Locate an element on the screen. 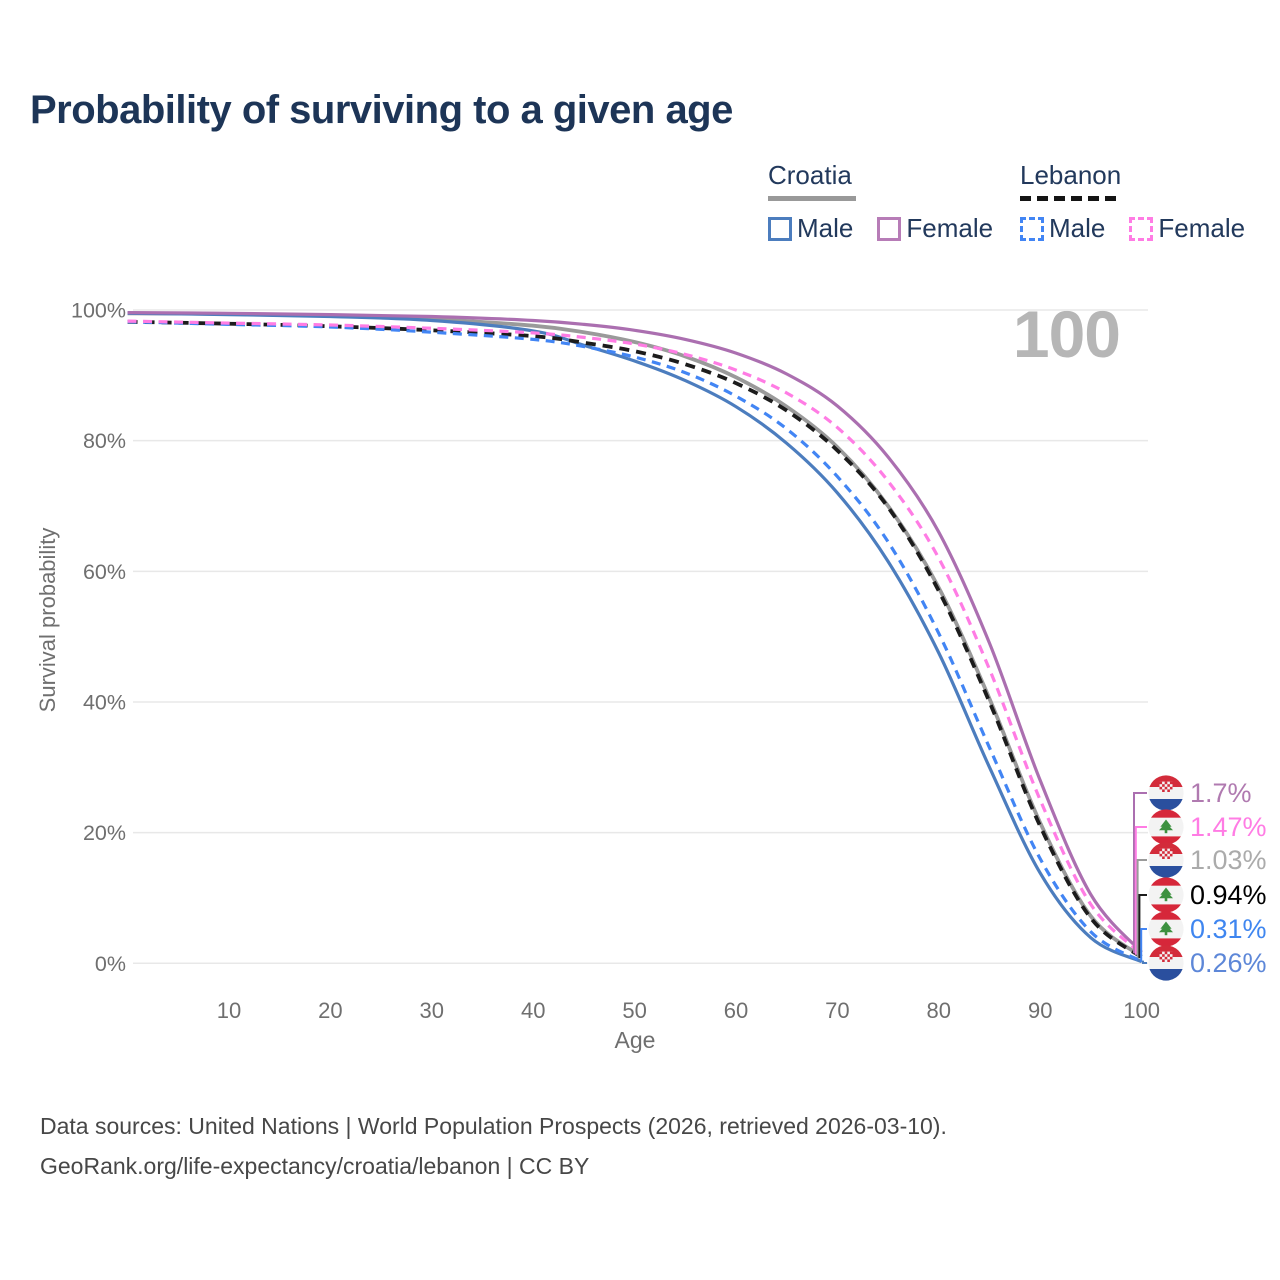 The height and width of the screenshot is (1280, 1280). y-tick-label: 80% is located at coordinates (104, 441).